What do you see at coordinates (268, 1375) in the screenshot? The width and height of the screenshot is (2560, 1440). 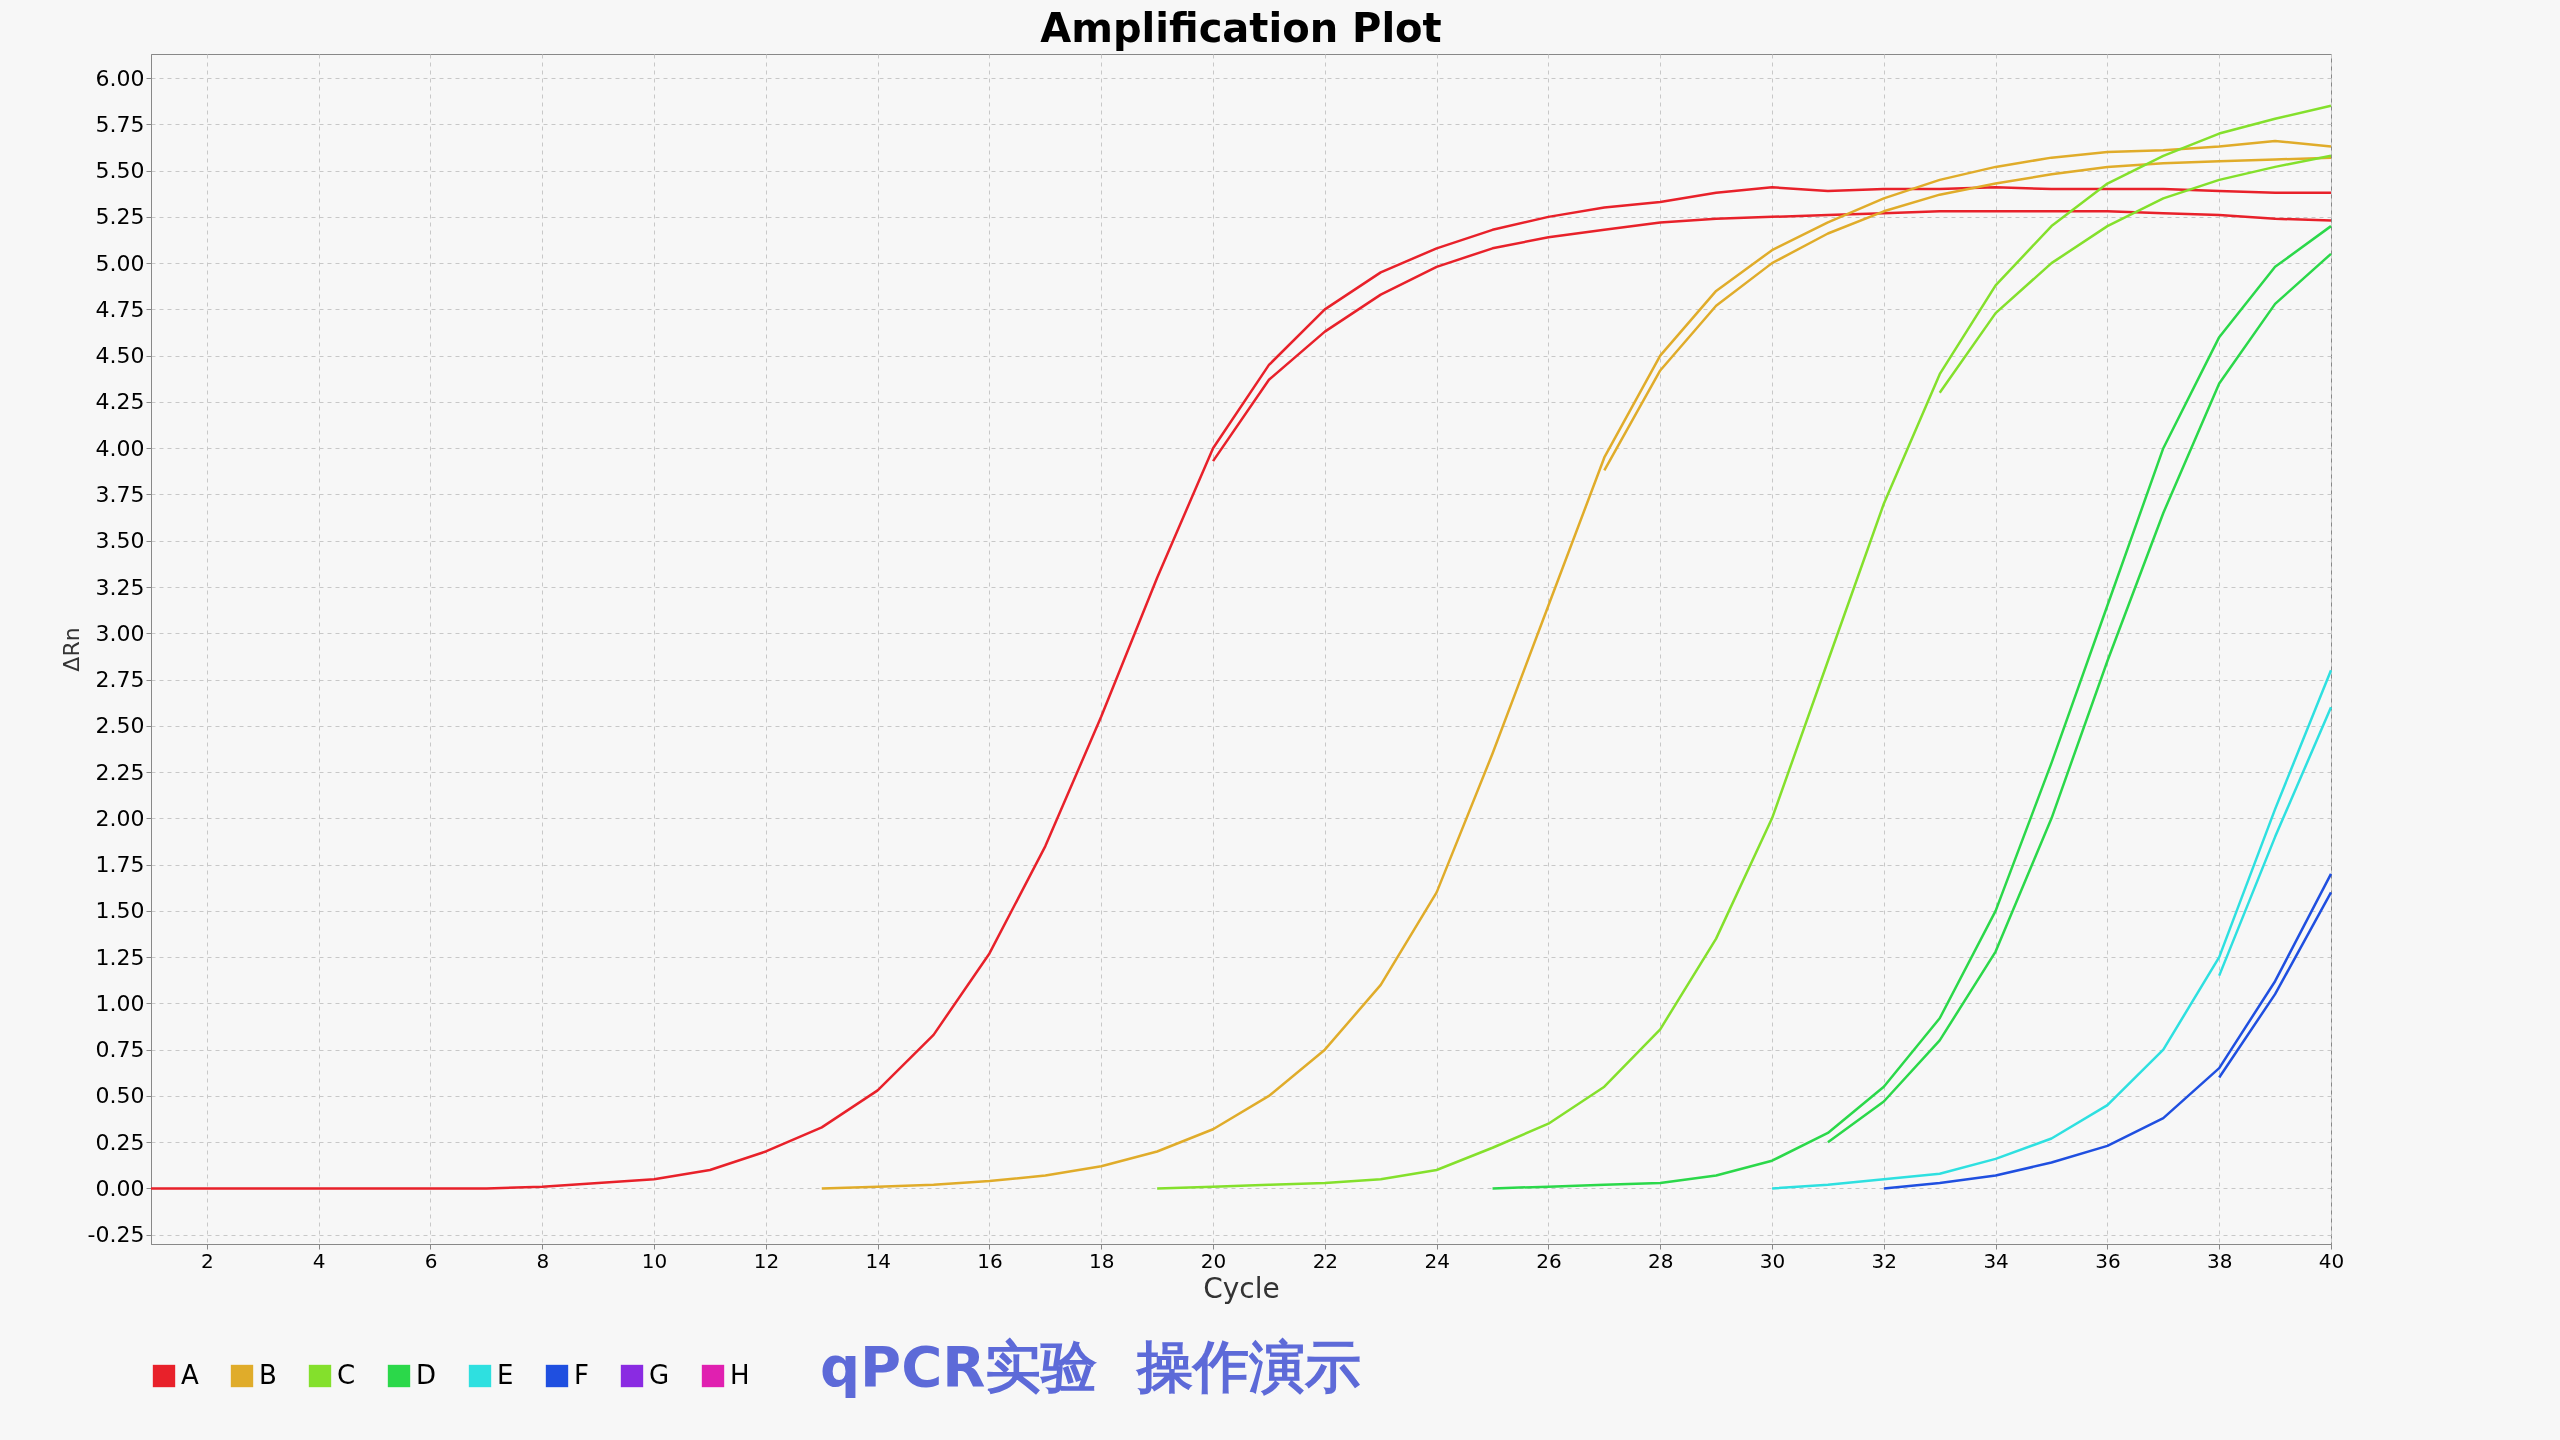 I see `legend-label: B` at bounding box center [268, 1375].